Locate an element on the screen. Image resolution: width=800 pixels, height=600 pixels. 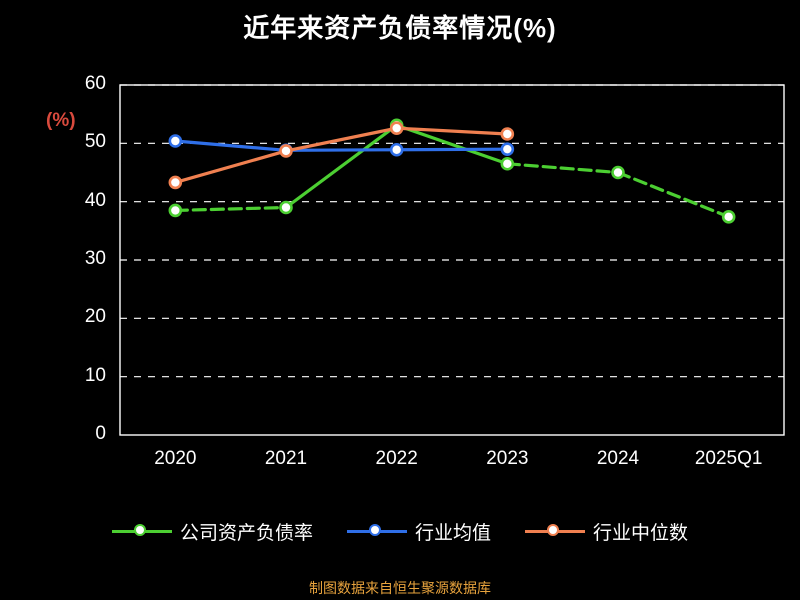
x-tick-label: 2023 is located at coordinates (507, 458).